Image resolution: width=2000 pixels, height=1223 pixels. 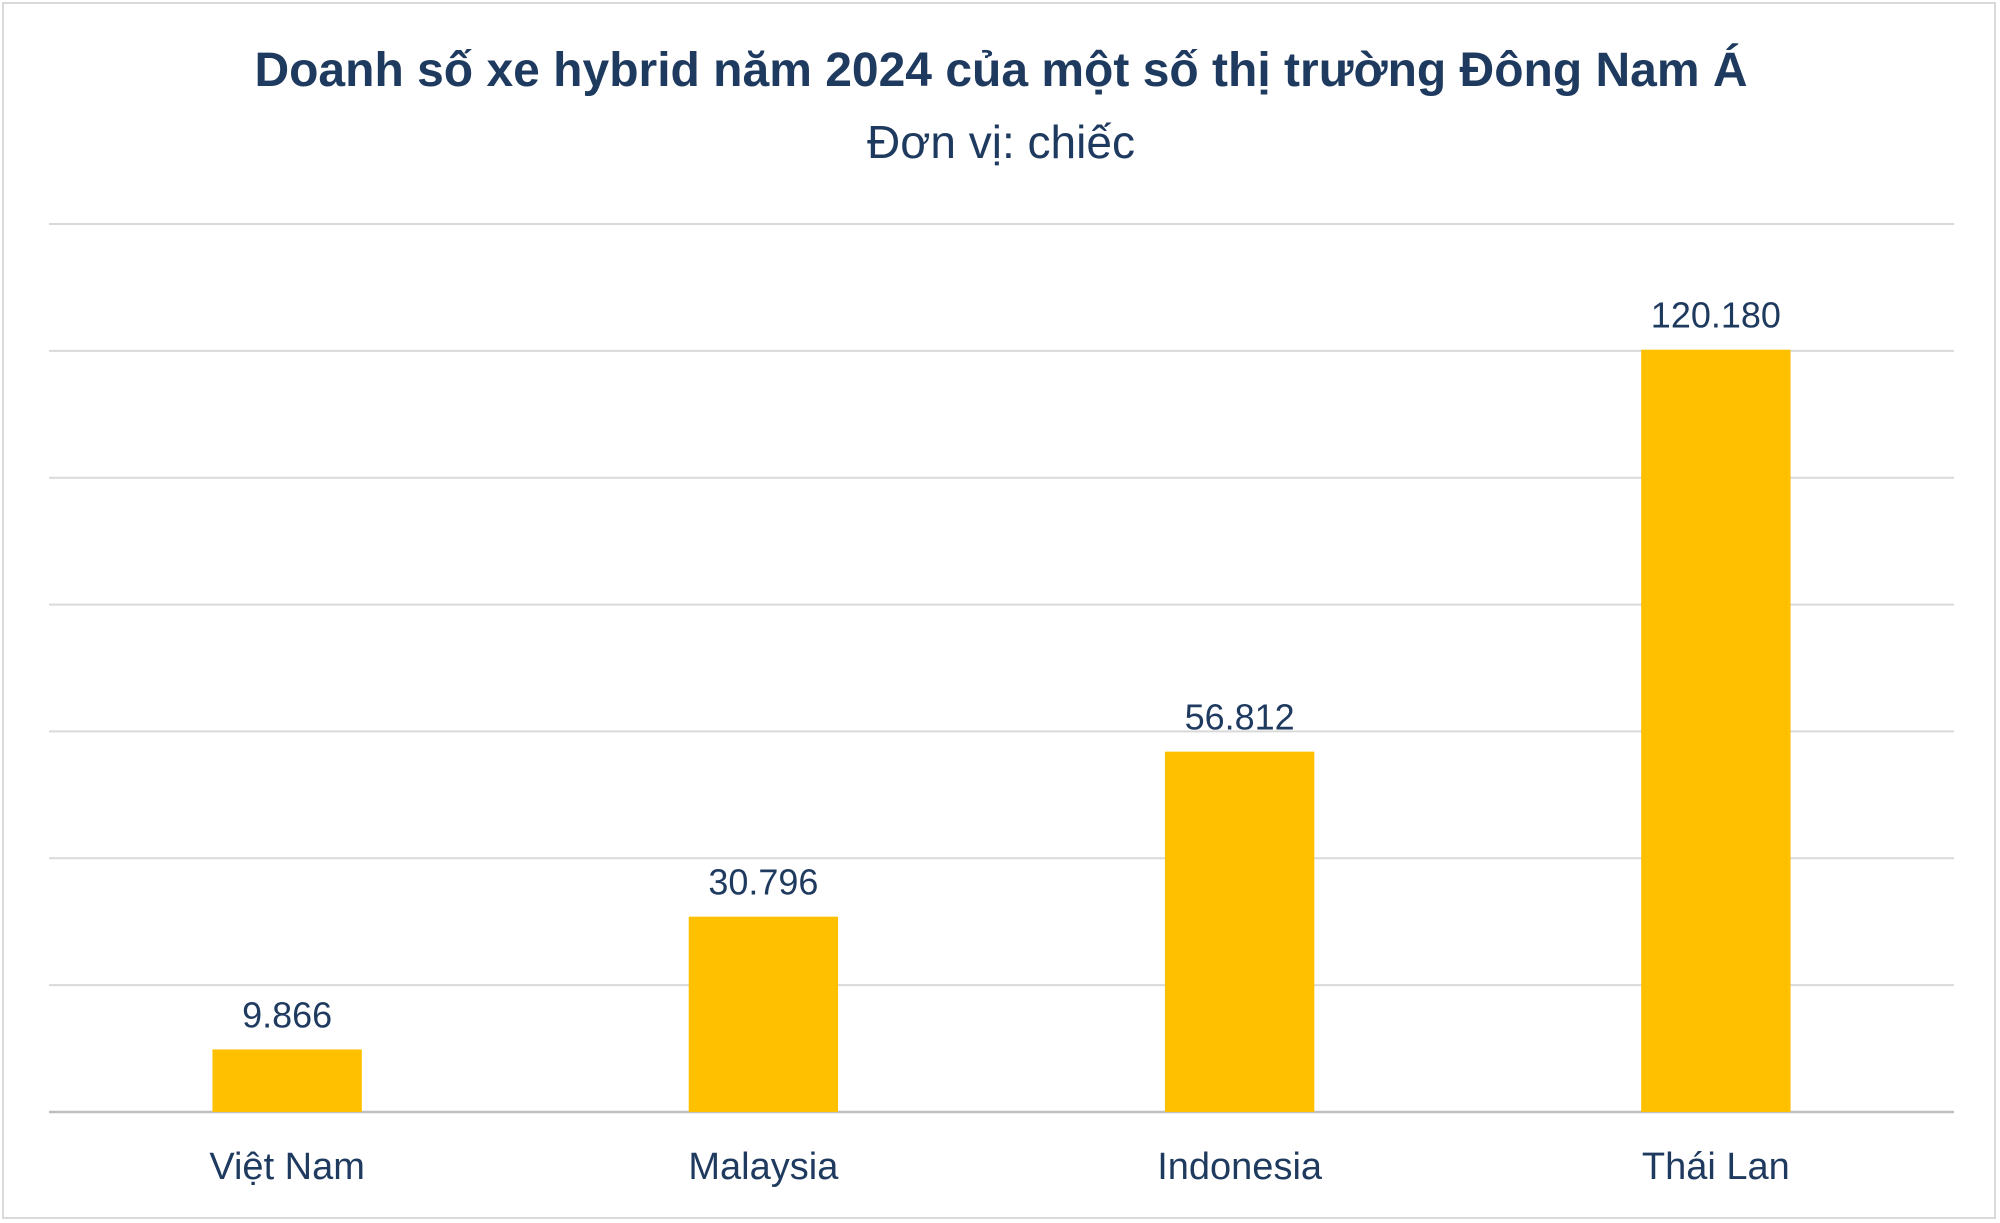 What do you see at coordinates (1240, 1167) in the screenshot?
I see `x-tick-label: Indonesia` at bounding box center [1240, 1167].